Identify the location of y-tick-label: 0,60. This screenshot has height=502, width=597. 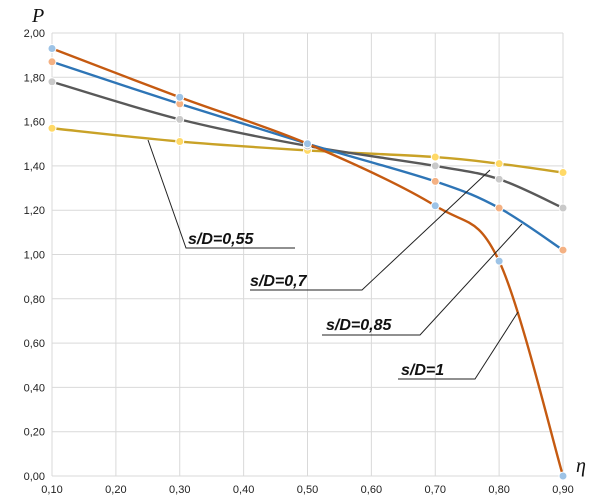
(34, 344).